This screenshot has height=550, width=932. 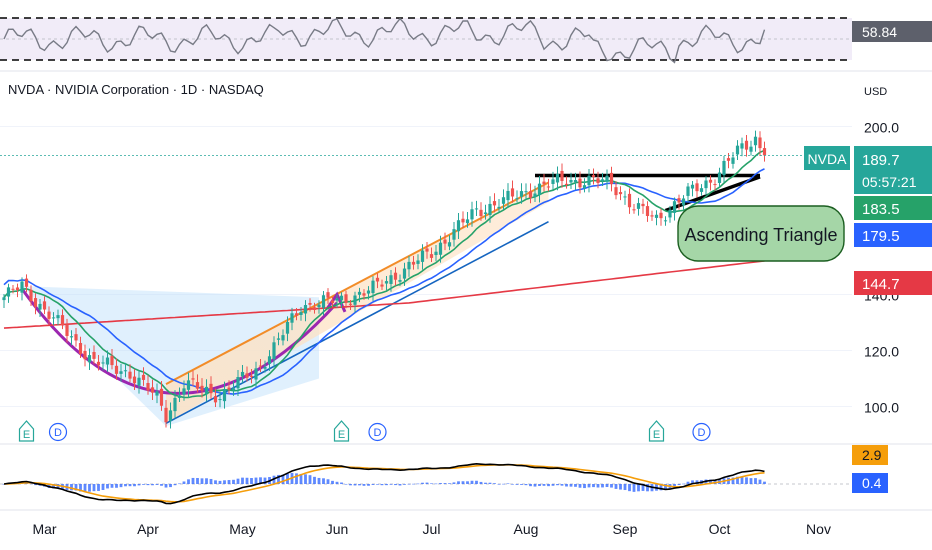 What do you see at coordinates (827, 158) in the screenshot?
I see `symbol-badge` at bounding box center [827, 158].